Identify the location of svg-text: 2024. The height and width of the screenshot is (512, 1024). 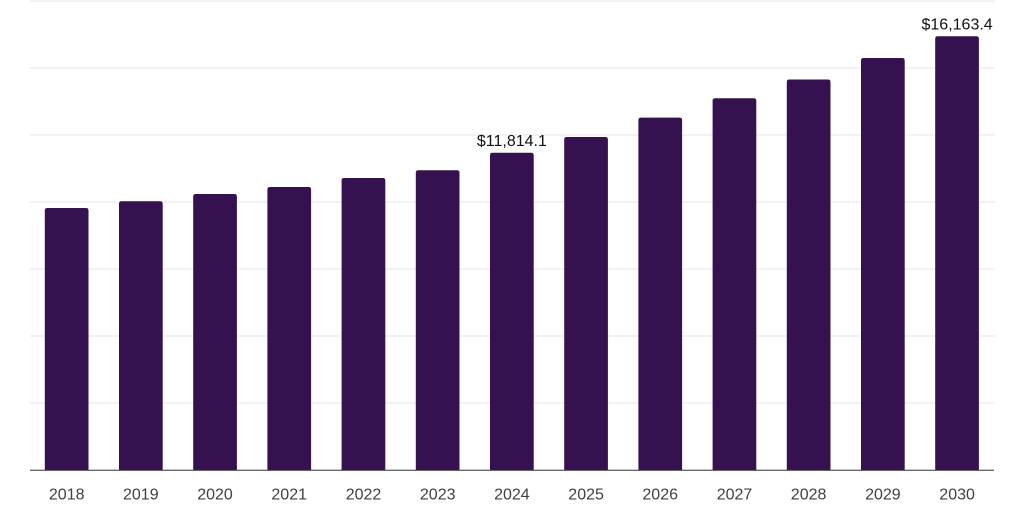
(512, 495).